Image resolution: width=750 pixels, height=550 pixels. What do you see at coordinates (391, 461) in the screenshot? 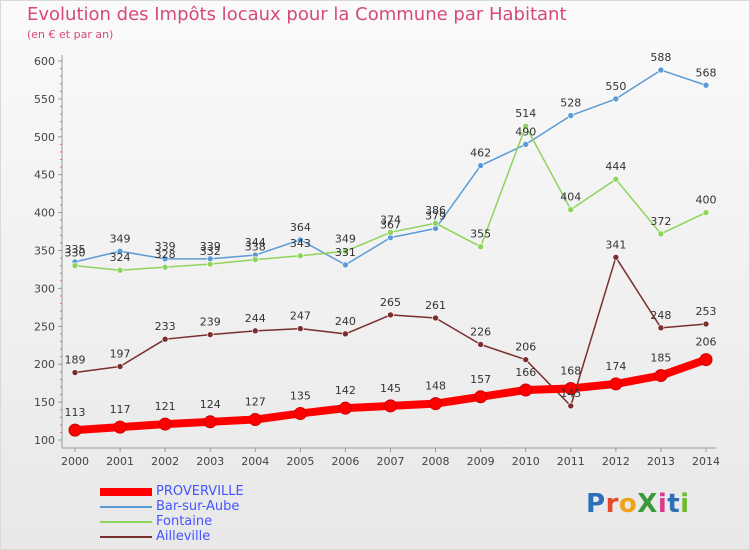
I see `x-tick-label: 2007` at bounding box center [391, 461].